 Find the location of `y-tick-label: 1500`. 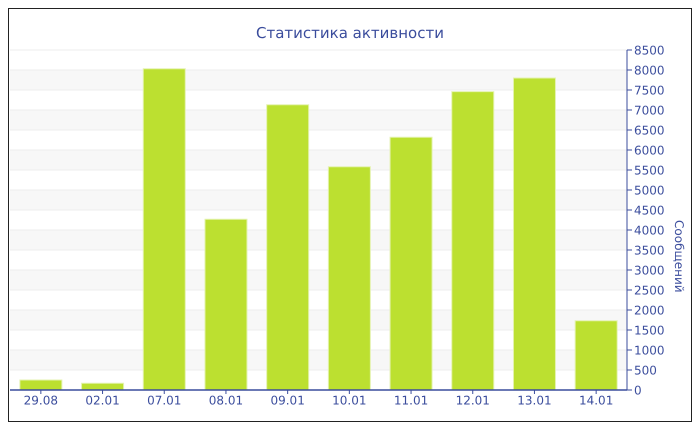

y-tick-label: 1500 is located at coordinates (649, 330).